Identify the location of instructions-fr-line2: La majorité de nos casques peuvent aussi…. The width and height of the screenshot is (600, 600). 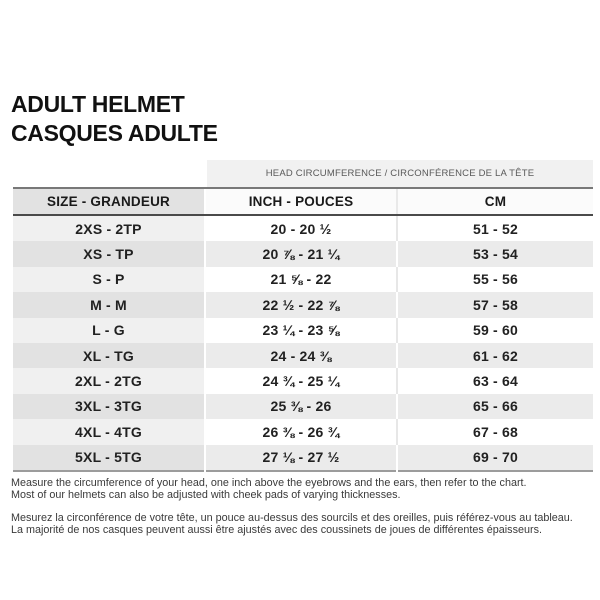
(276, 530).